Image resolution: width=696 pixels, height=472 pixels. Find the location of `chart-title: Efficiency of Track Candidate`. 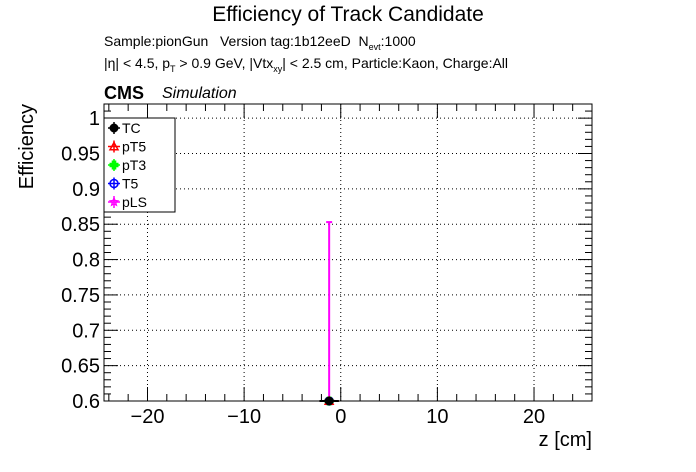

chart-title: Efficiency of Track Candidate is located at coordinates (348, 14).